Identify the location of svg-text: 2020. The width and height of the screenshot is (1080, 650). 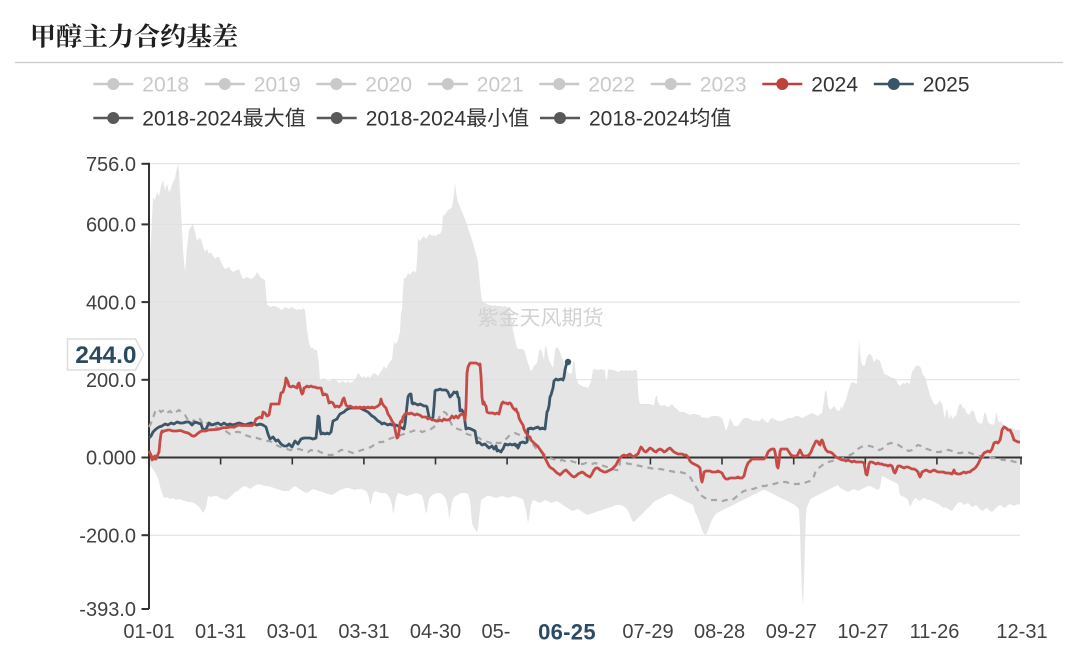
(388, 84).